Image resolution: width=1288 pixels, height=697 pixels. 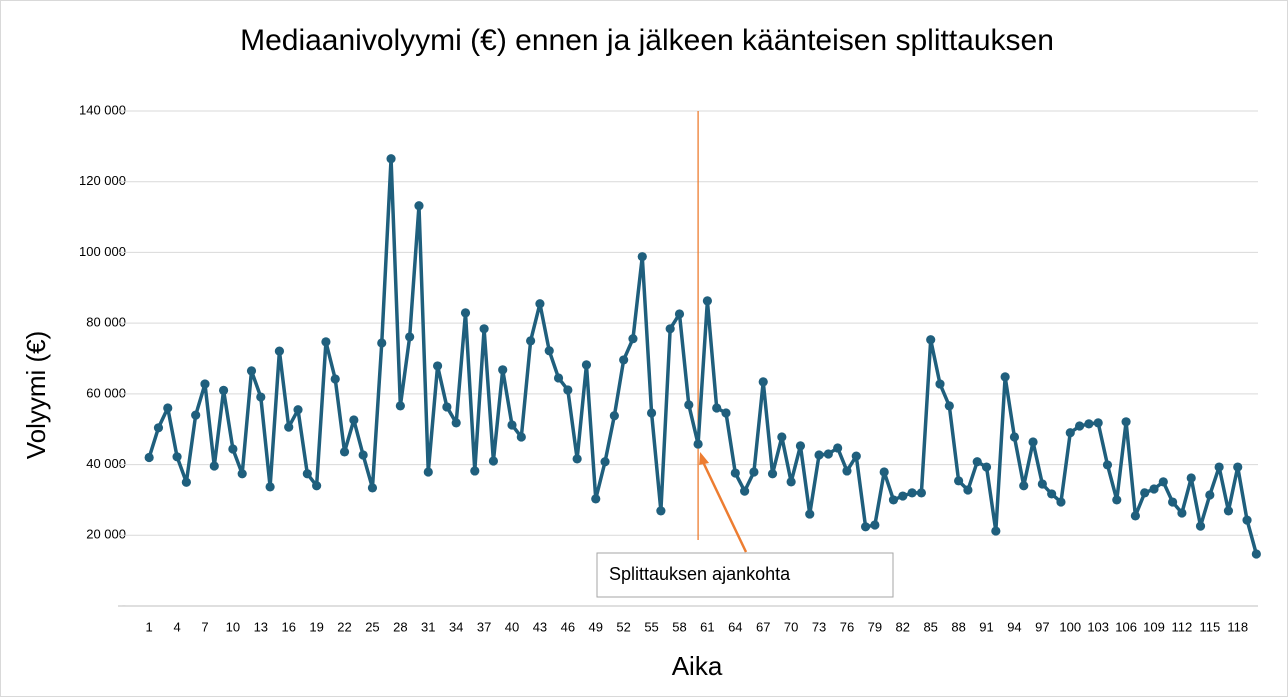 What do you see at coordinates (102, 251) in the screenshot?
I see `y-tick-label: 100 000` at bounding box center [102, 251].